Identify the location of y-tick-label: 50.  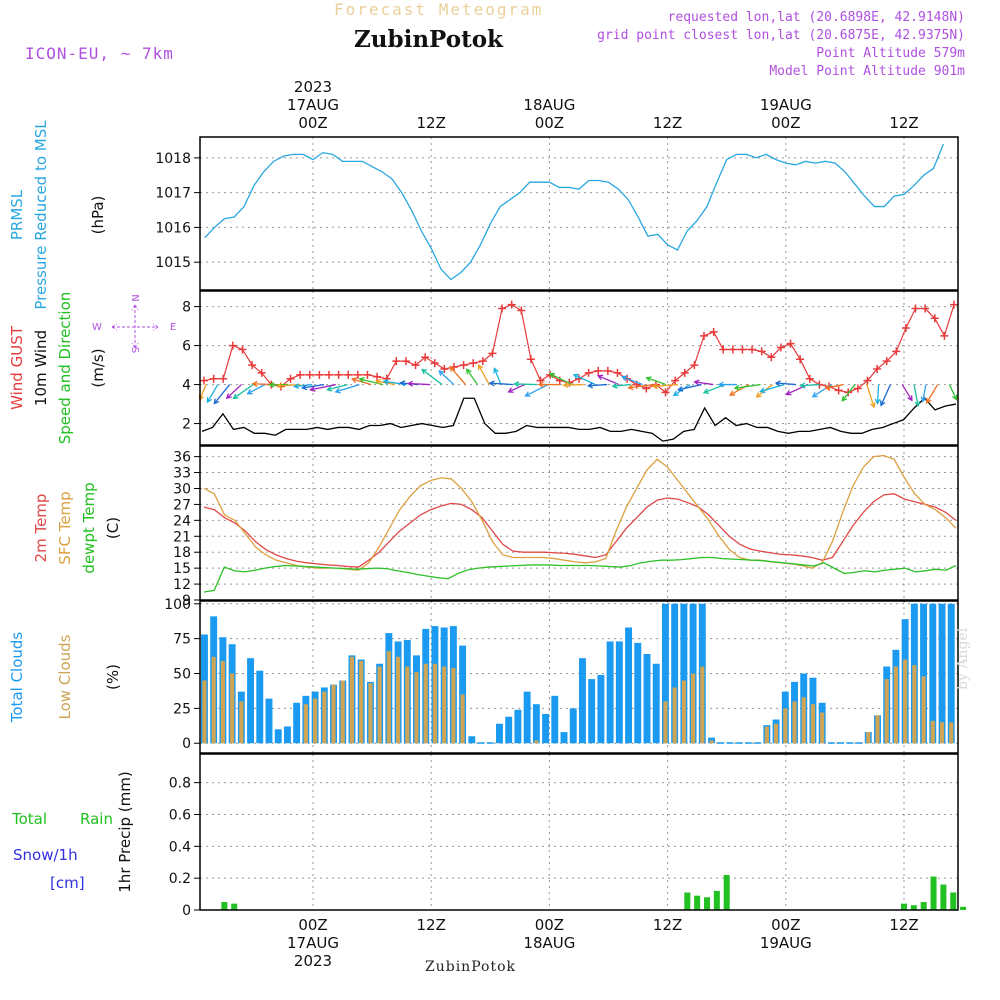
(182, 675).